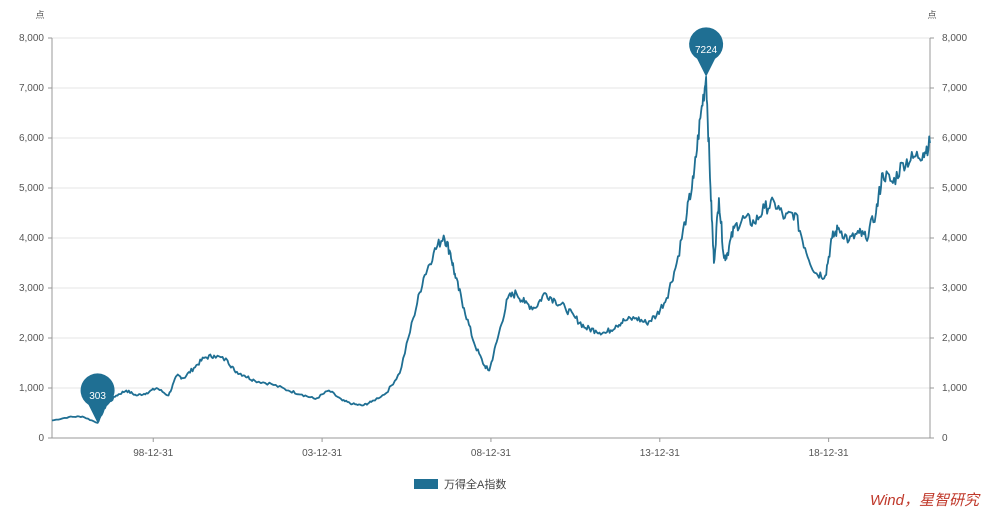  I want to click on y-tick-label-left: 1,000, so click(31, 388).